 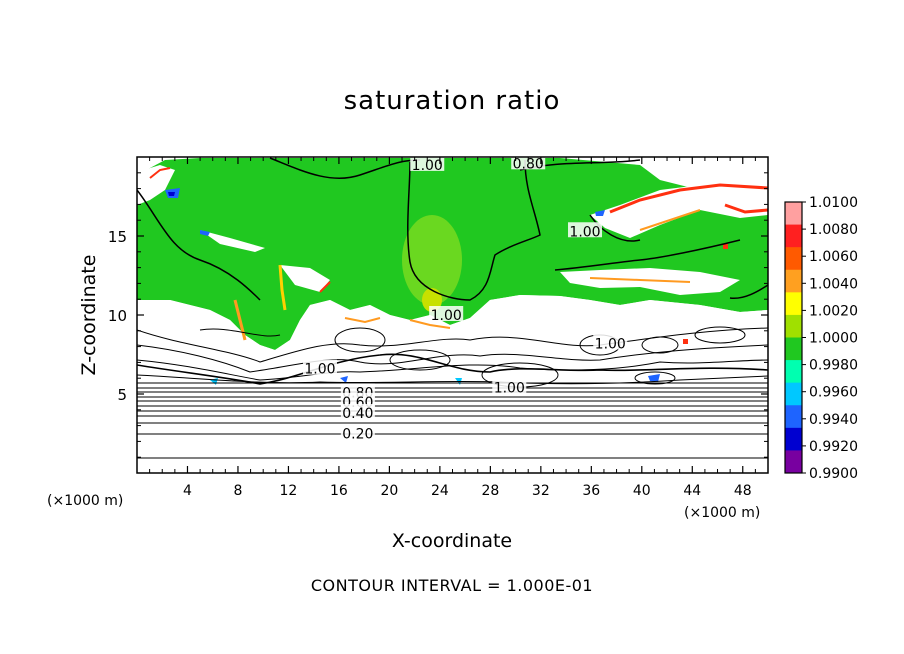 What do you see at coordinates (833, 203) in the screenshot?
I see `colorbar-label: 1.0100` at bounding box center [833, 203].